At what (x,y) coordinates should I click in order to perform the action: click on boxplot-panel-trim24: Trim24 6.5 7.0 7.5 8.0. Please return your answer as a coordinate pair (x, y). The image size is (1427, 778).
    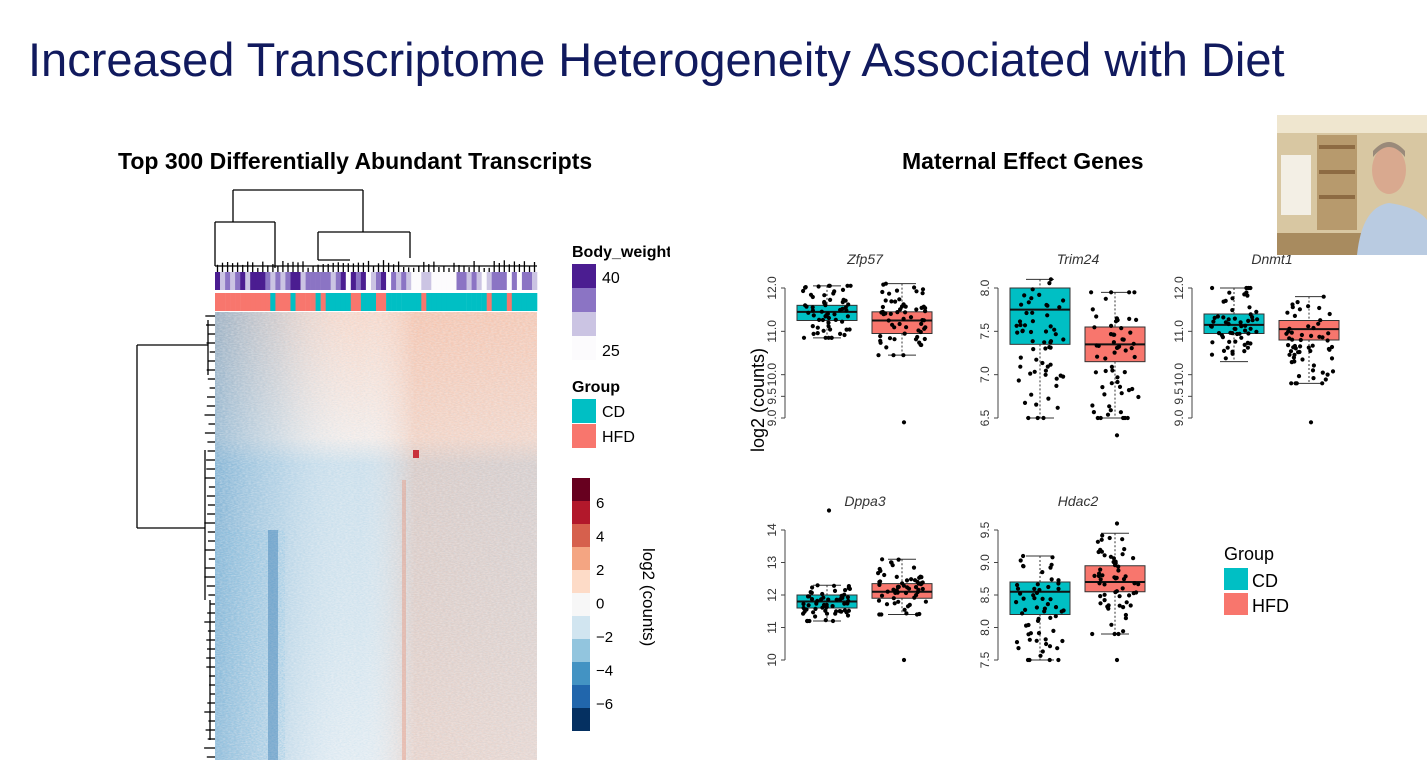
    Looking at the image, I should click on (1062, 344).